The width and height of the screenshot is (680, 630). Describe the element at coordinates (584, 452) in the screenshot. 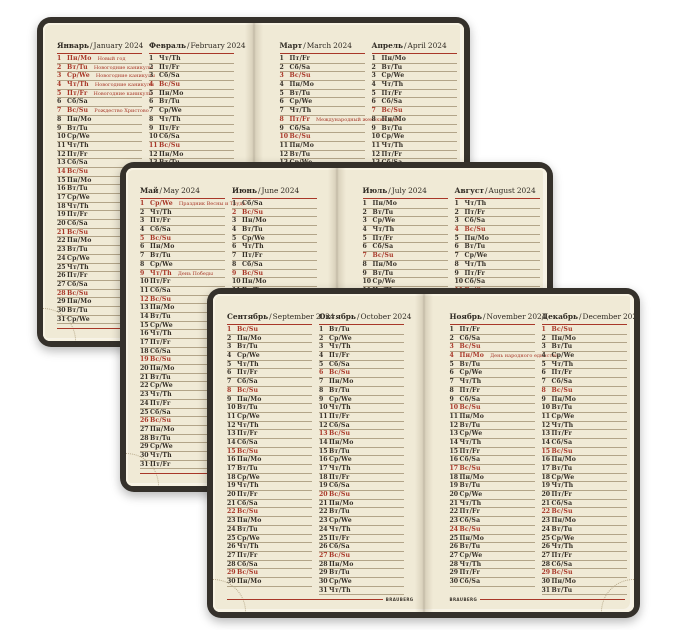

I see `day-row: 15 Вс/Su` at that location.